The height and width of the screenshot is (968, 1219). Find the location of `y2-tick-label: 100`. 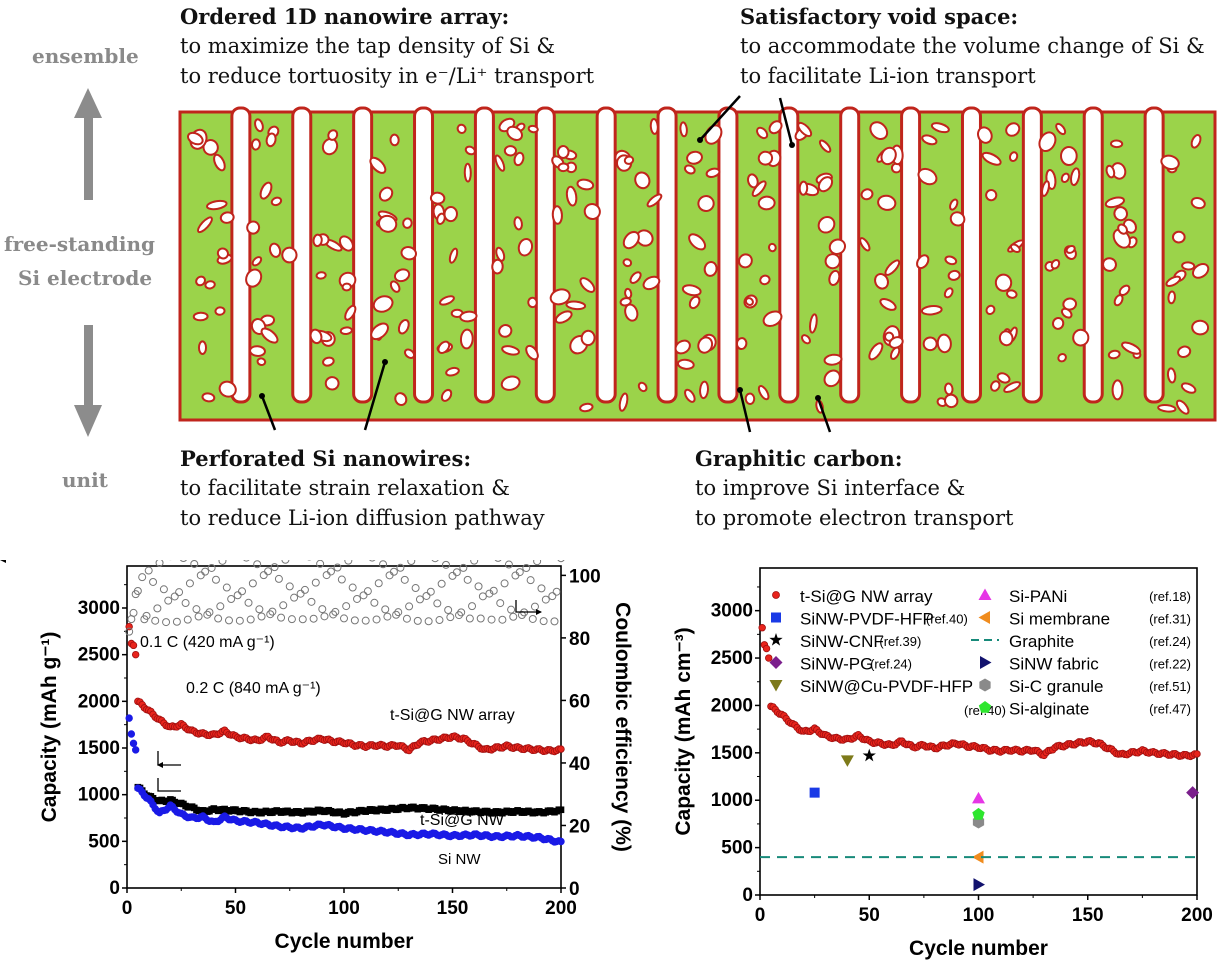

y2-tick-label: 100 is located at coordinates (585, 576).